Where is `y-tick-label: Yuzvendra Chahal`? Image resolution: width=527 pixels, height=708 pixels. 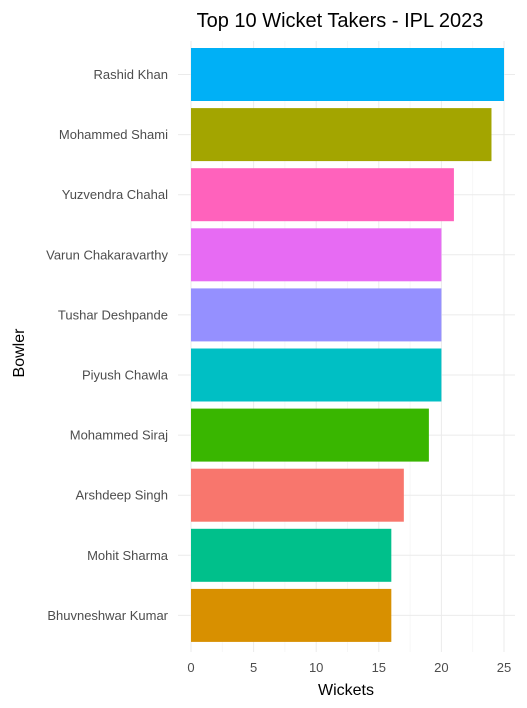 y-tick-label: Yuzvendra Chahal is located at coordinates (115, 194).